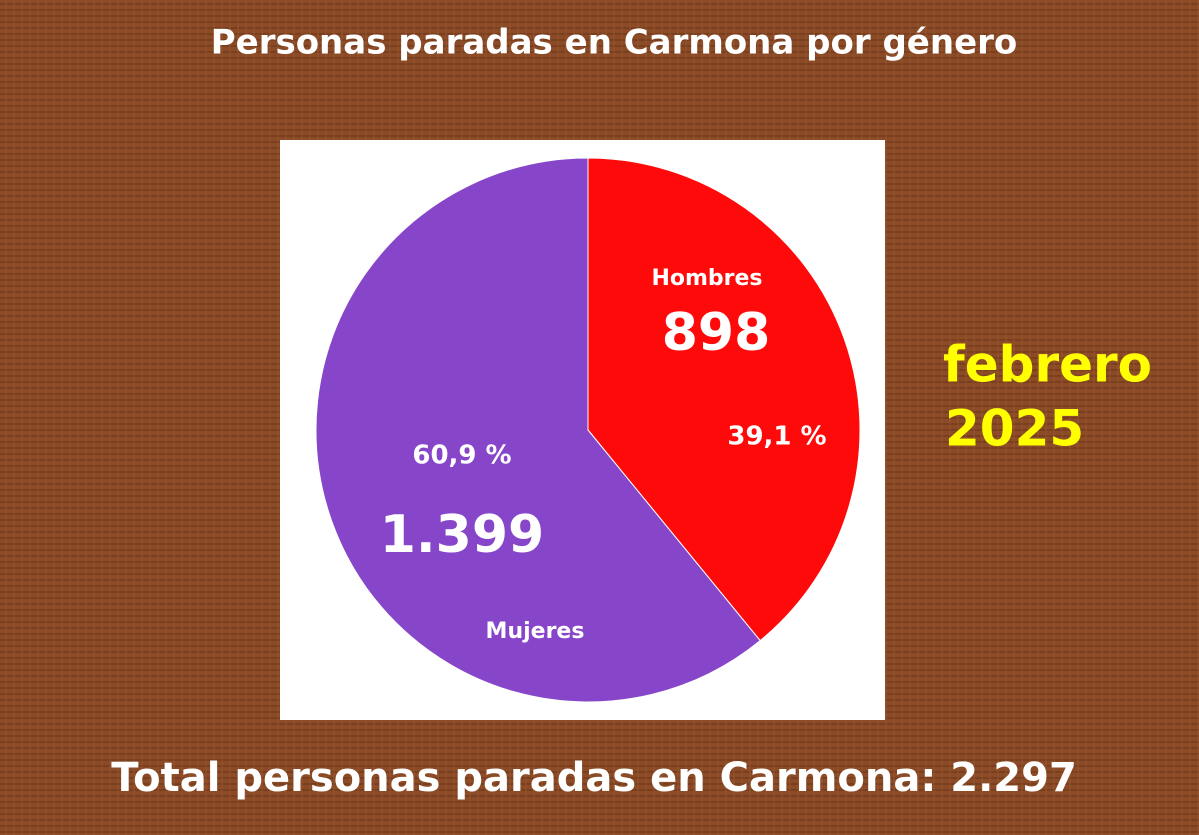  I want to click on slice-label: Mujeres, so click(535, 631).